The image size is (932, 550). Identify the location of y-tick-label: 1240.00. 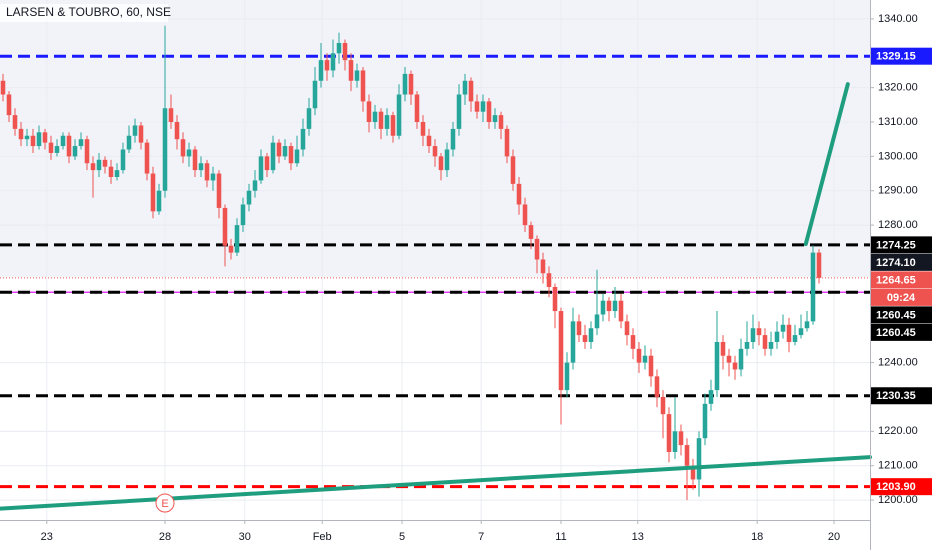
(898, 362).